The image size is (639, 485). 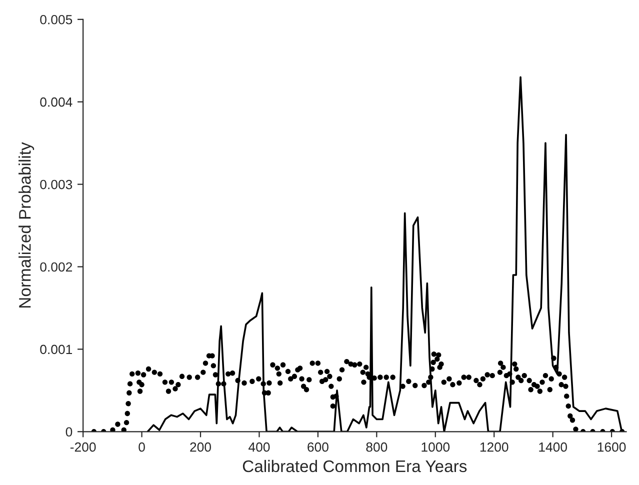 I want to click on y-tick-label: 0, so click(x=69, y=432).